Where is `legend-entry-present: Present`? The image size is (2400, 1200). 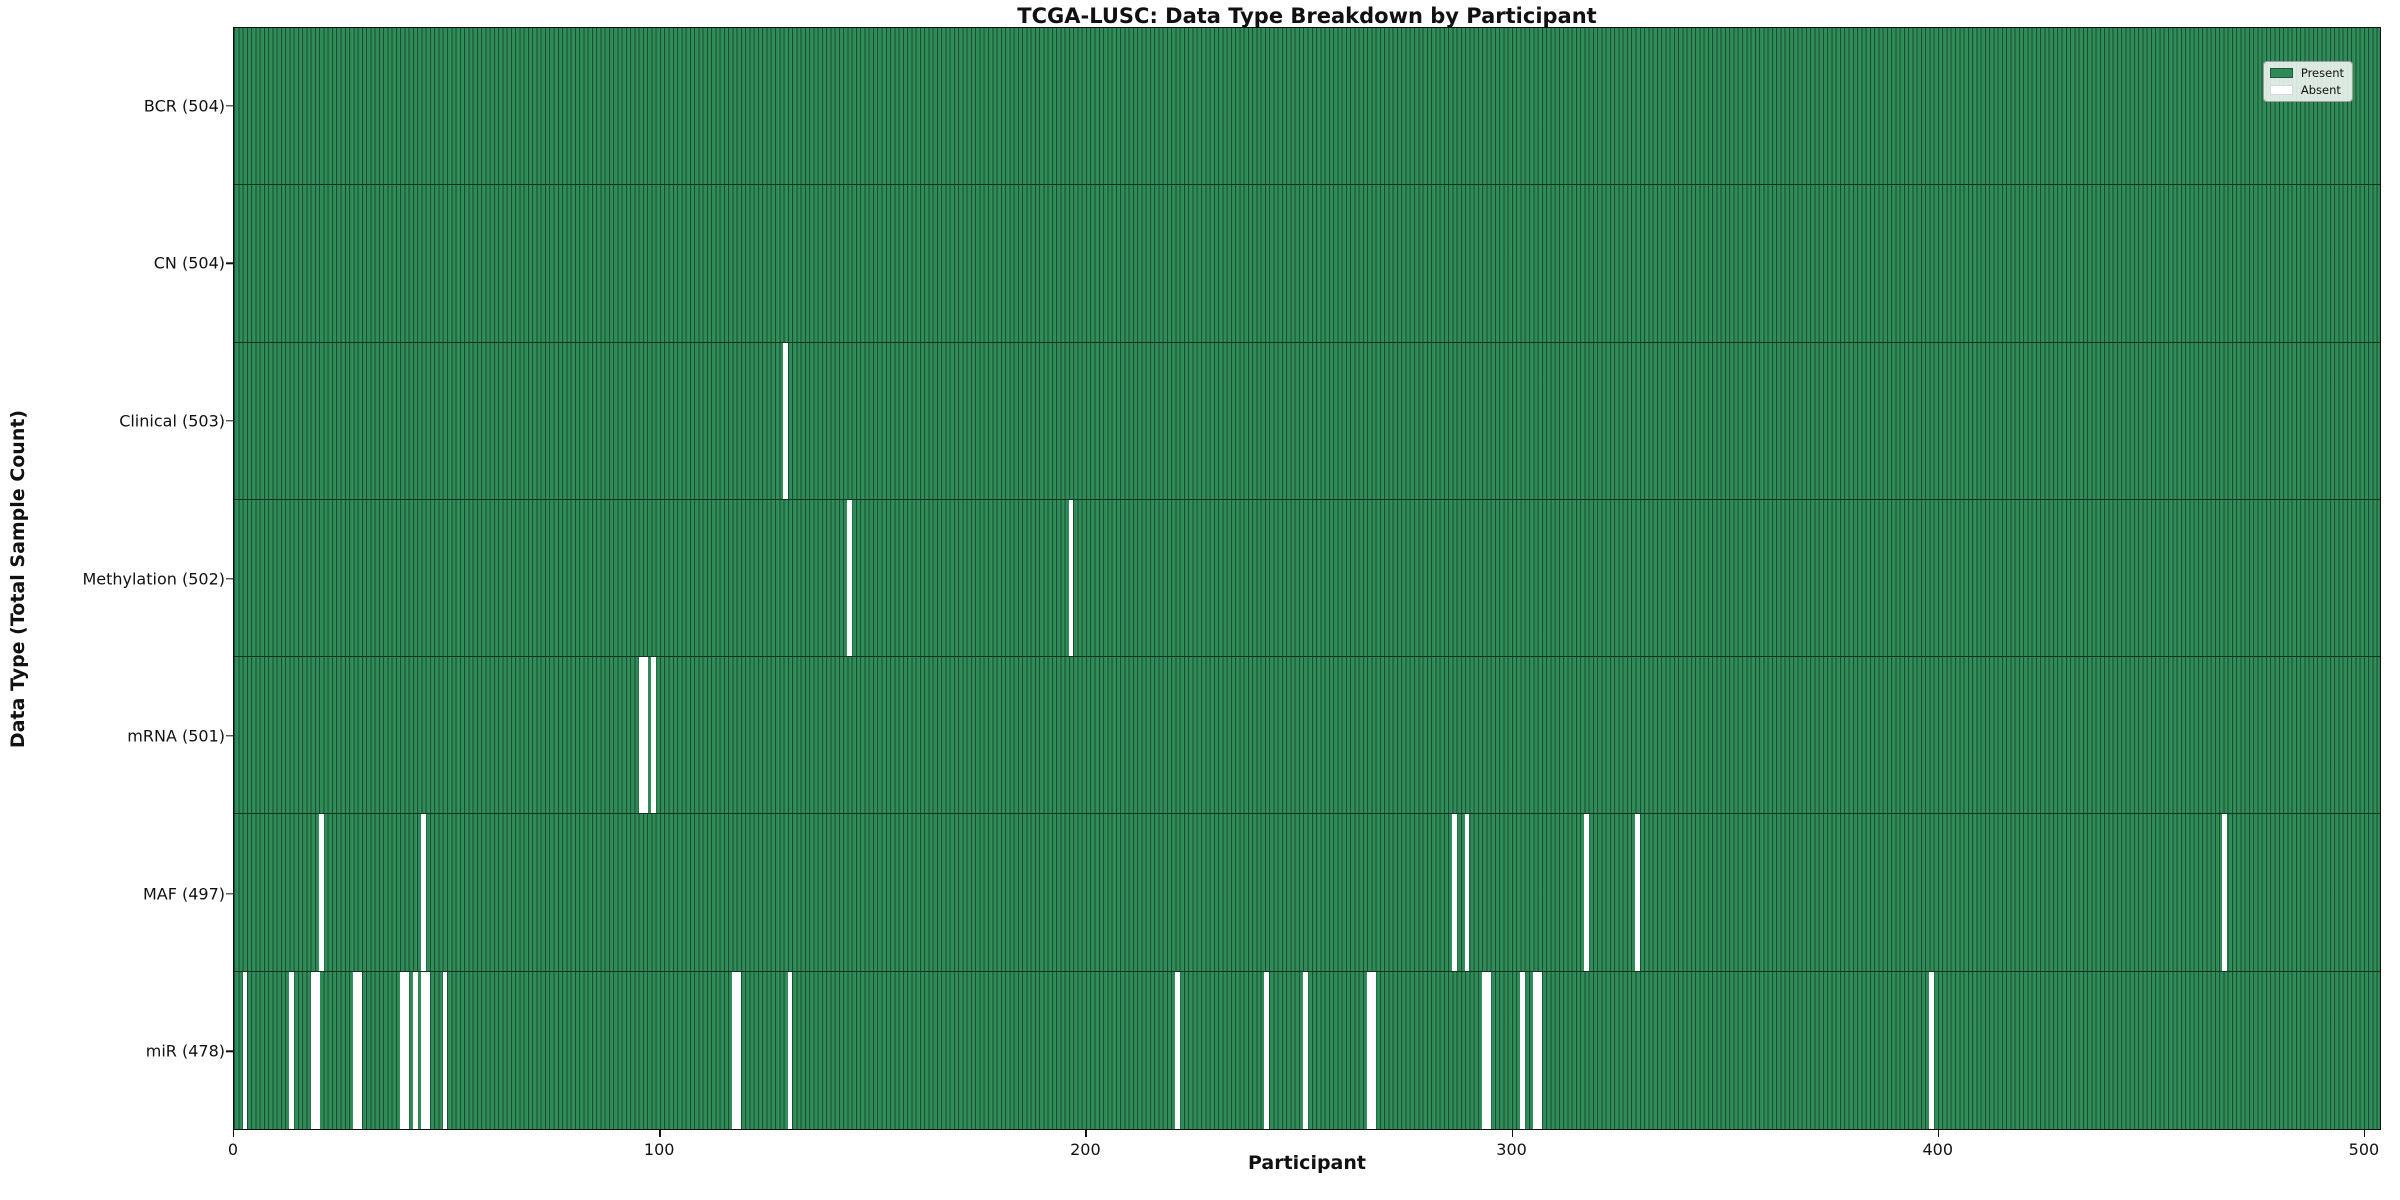 legend-entry-present: Present is located at coordinates (2306, 73).